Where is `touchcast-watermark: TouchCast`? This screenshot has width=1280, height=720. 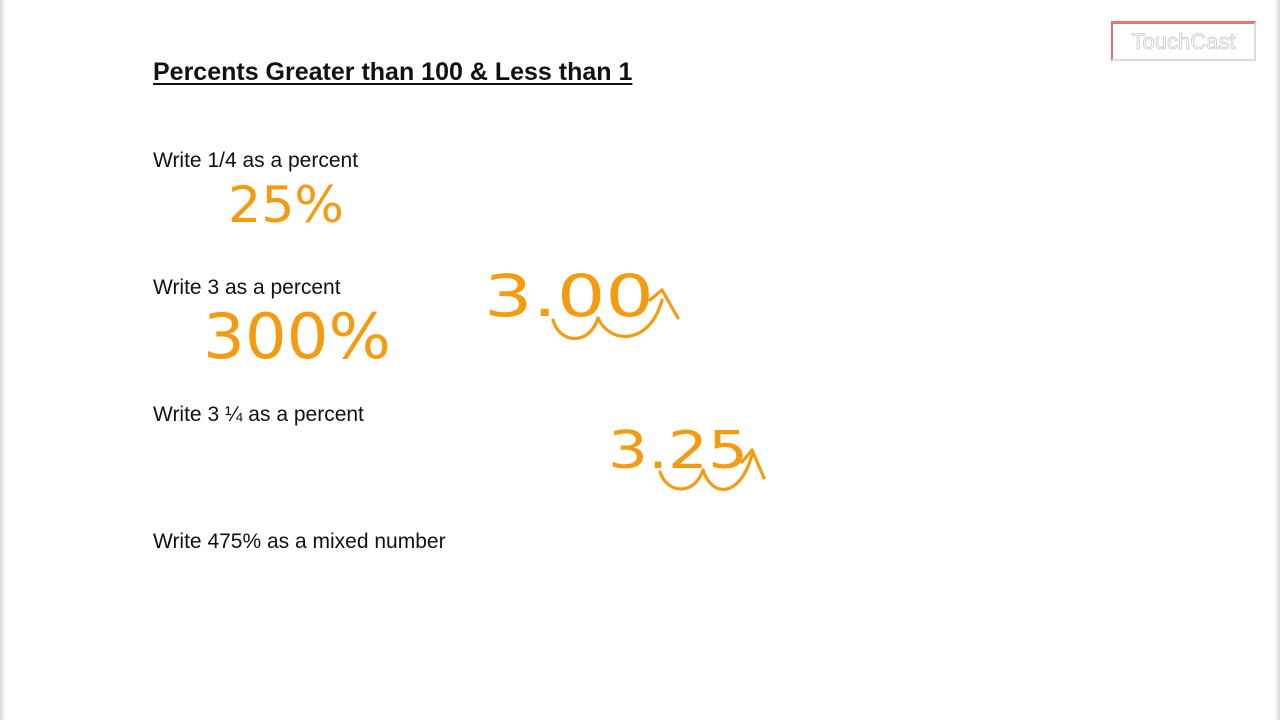 touchcast-watermark: TouchCast is located at coordinates (1183, 41).